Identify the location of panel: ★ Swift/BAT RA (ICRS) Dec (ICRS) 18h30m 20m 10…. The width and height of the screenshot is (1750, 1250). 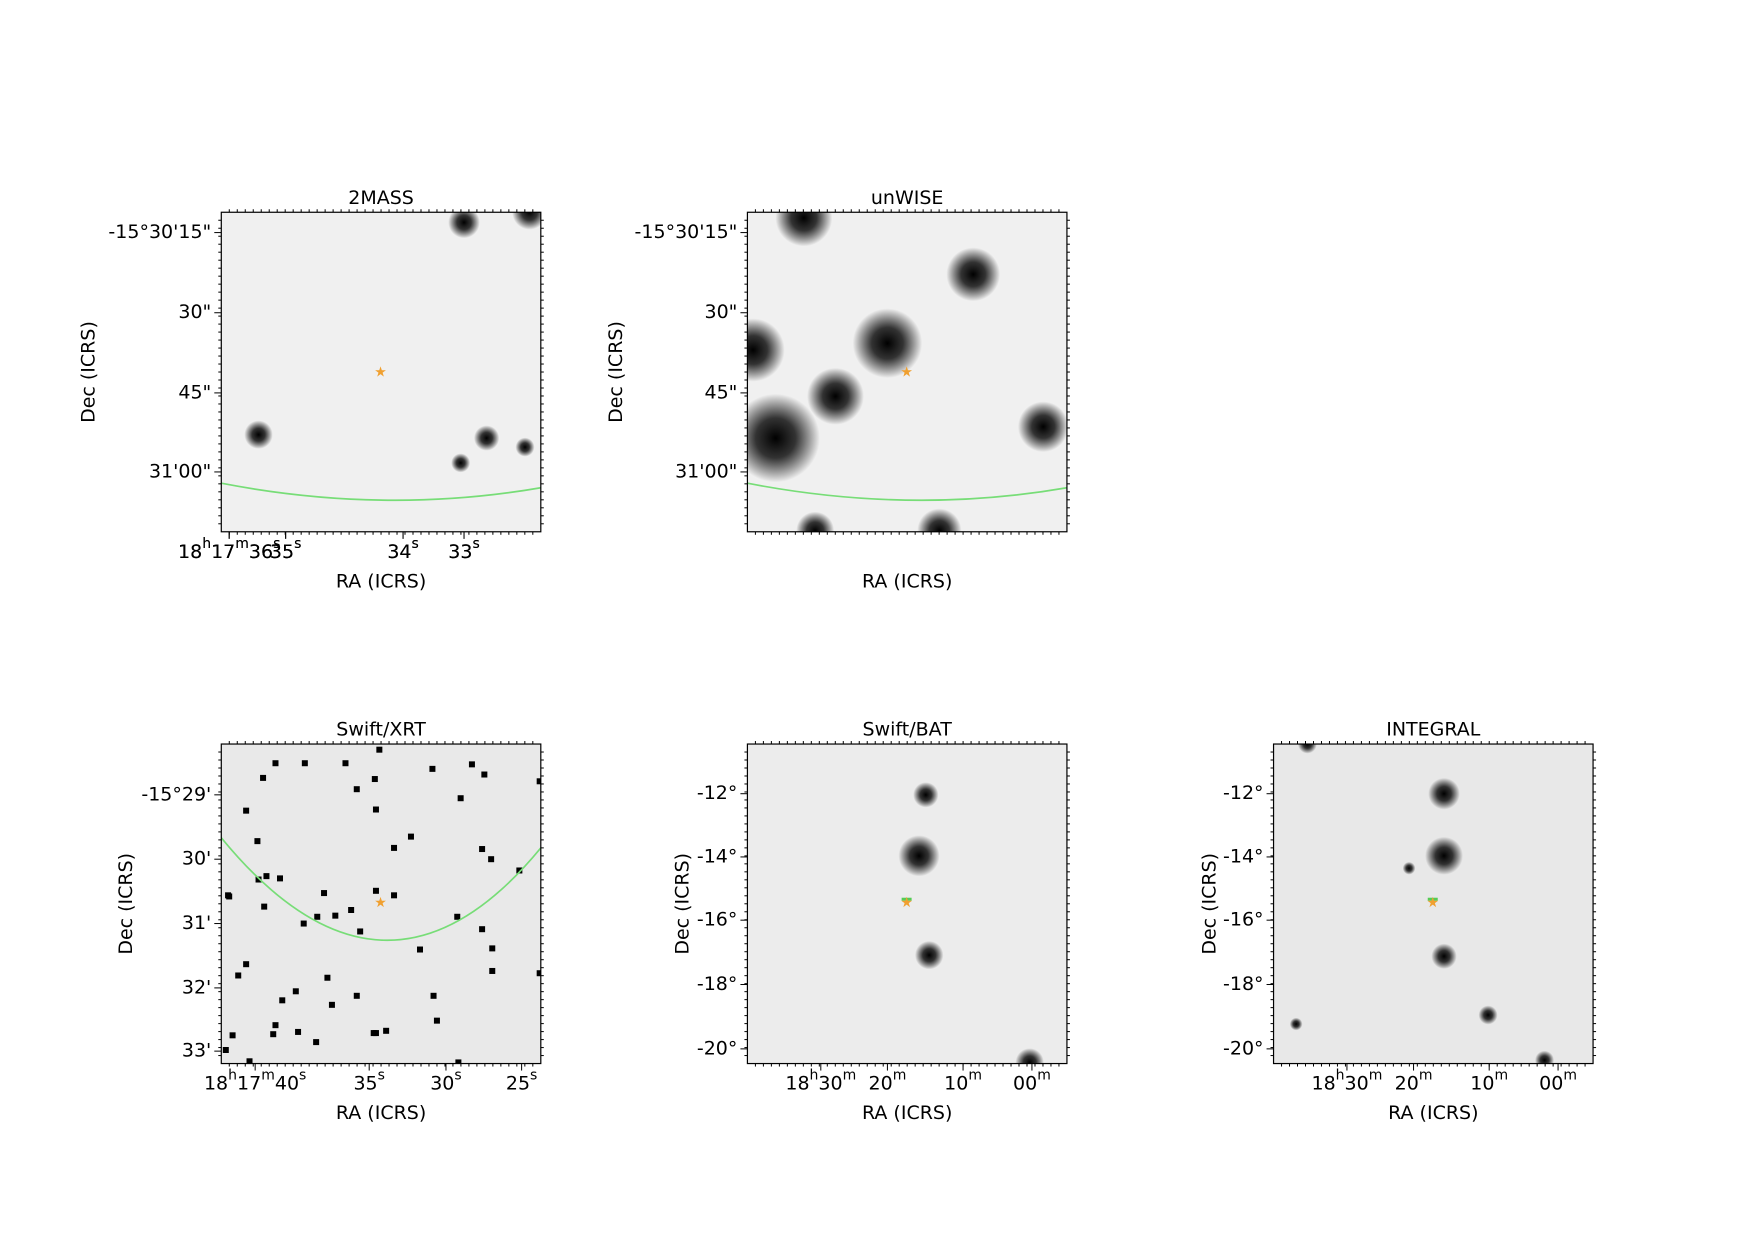
(870, 921).